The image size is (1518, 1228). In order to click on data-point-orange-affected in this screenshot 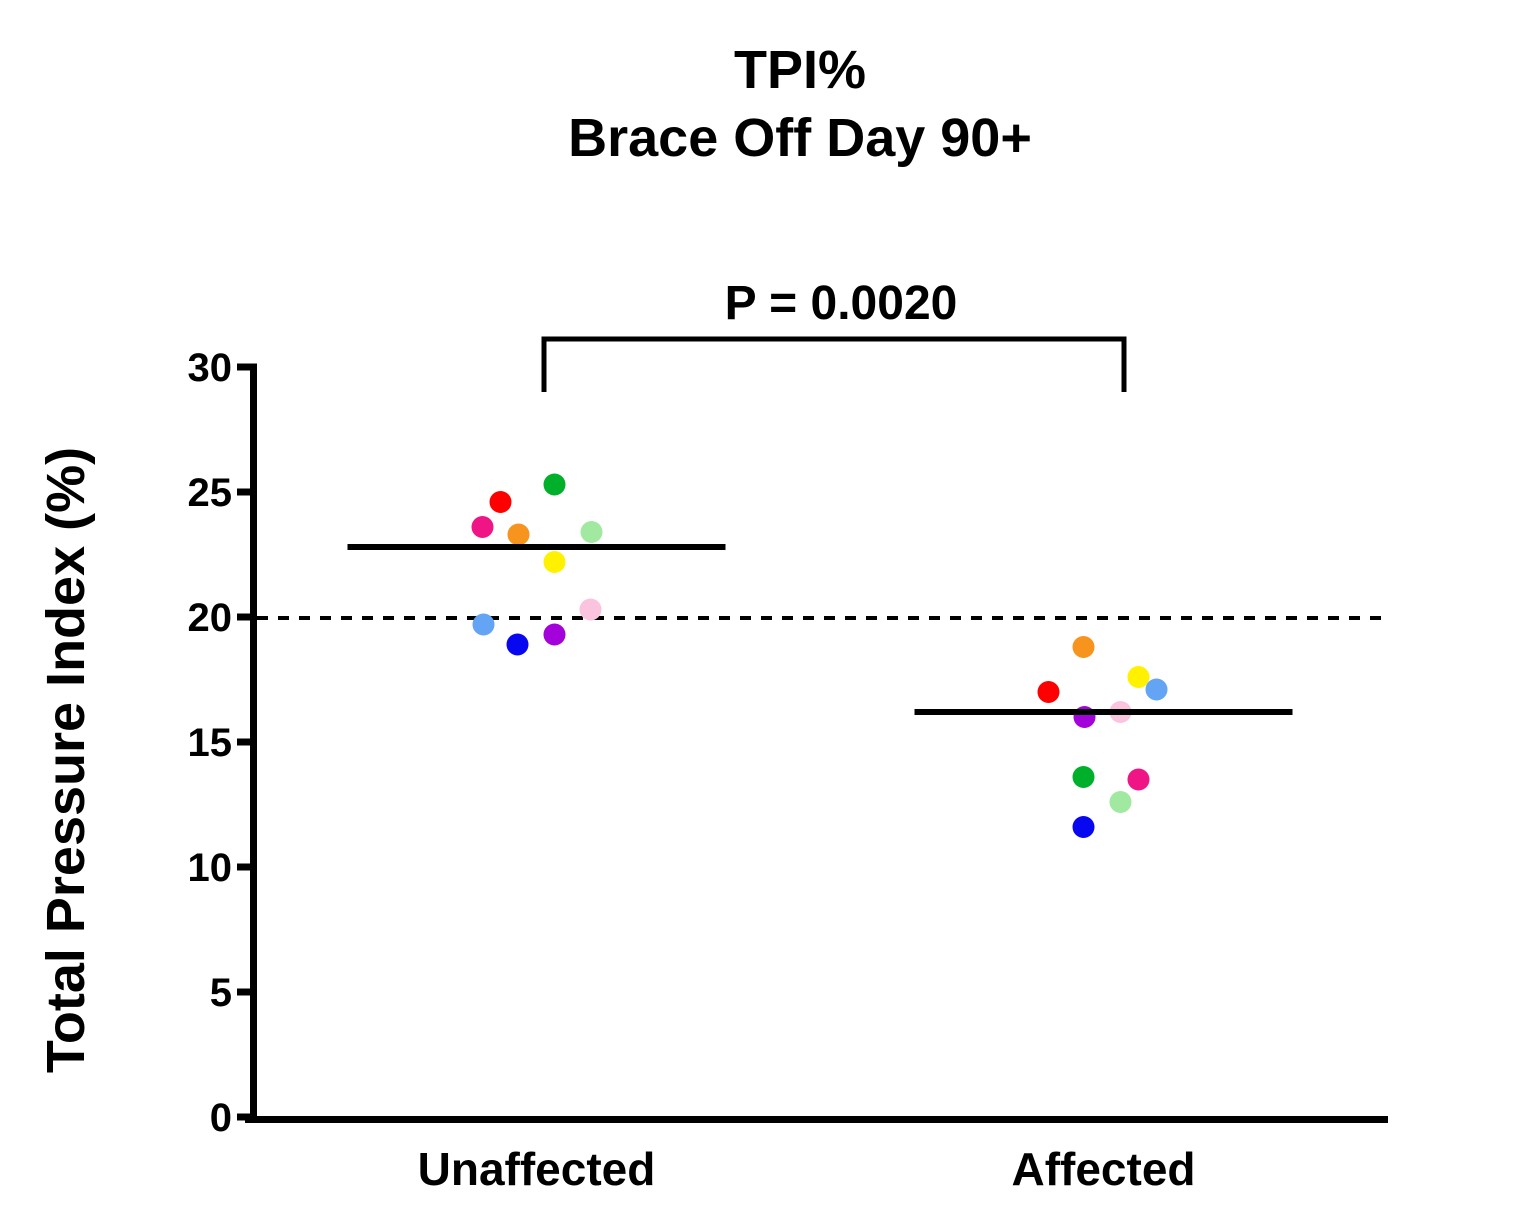, I will do `click(1083, 647)`.